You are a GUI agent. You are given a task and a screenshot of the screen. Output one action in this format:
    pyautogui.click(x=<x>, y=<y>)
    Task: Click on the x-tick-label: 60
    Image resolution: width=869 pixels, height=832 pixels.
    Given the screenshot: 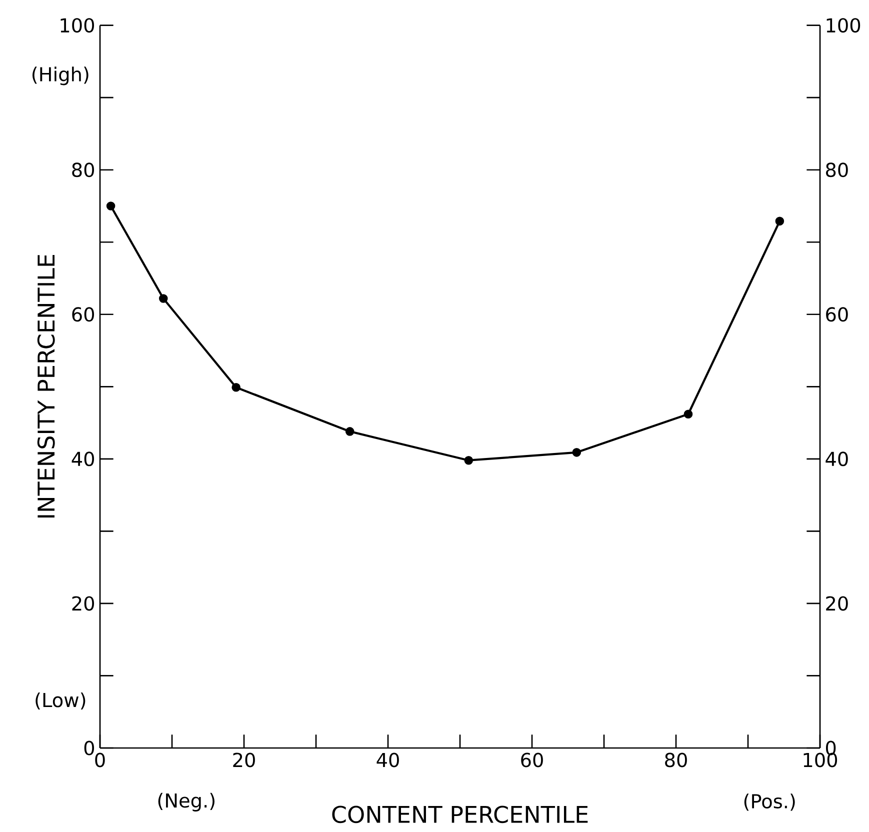 What is the action you would take?
    pyautogui.click(x=532, y=760)
    